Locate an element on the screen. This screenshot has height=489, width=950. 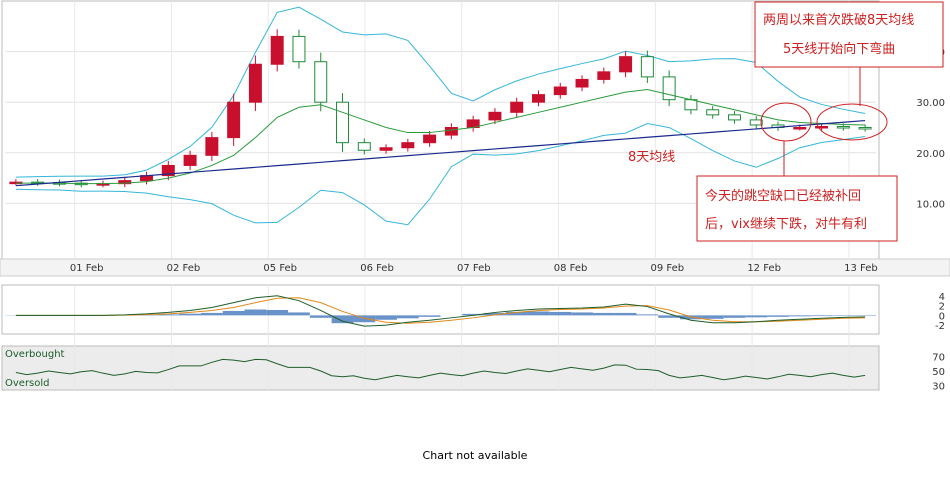
date-axis-band is located at coordinates (475, 267).